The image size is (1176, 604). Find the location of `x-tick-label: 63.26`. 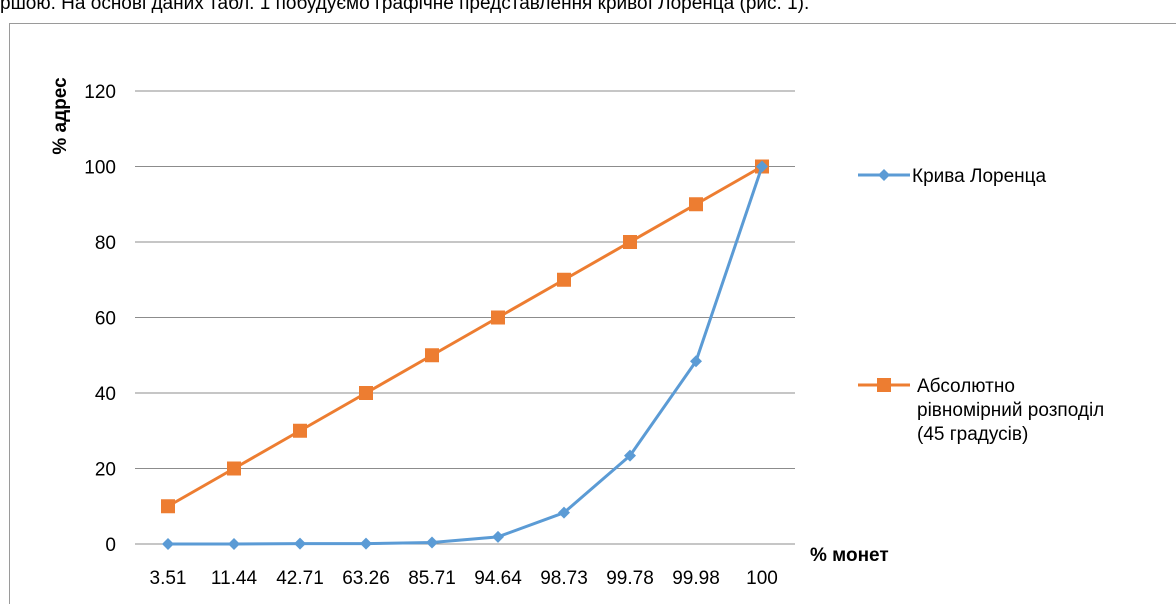

x-tick-label: 63.26 is located at coordinates (366, 578).